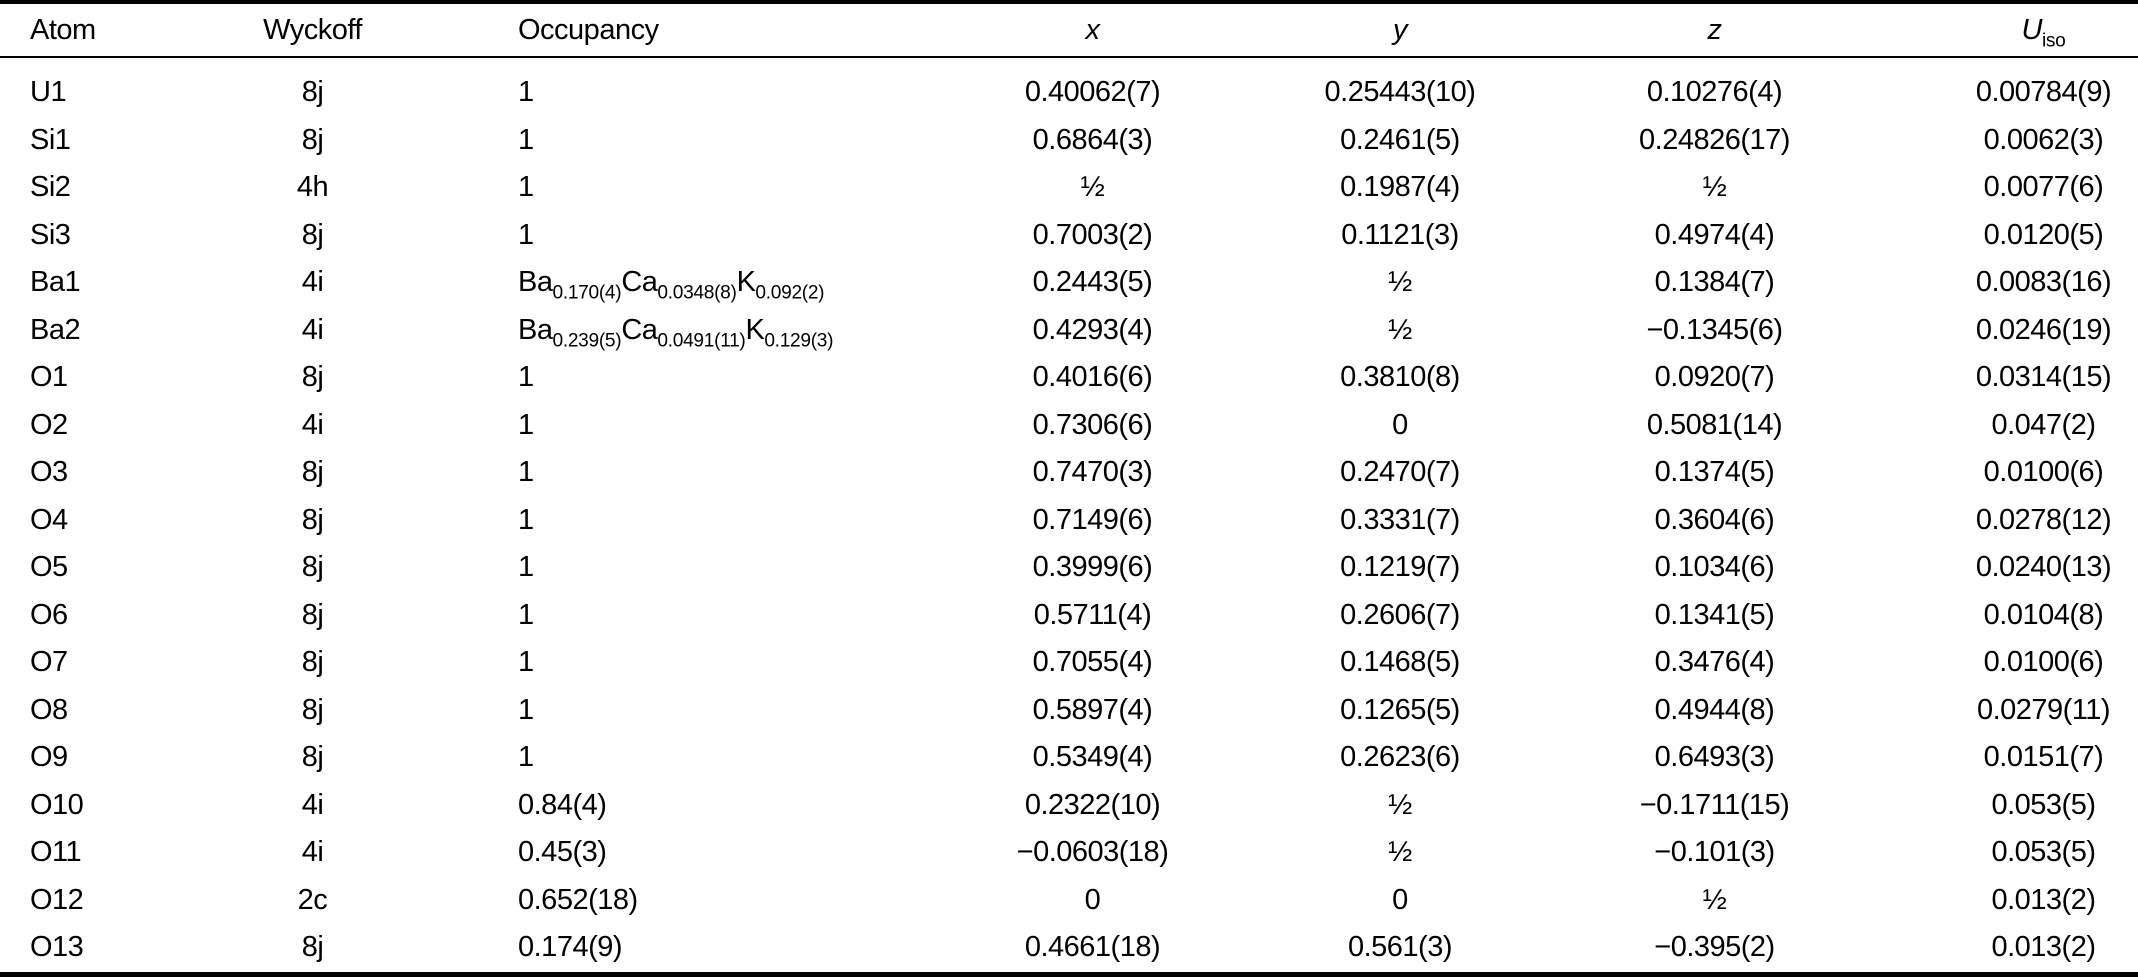 The image size is (2138, 977). I want to click on cell-z: −0.101(3), so click(1714, 852).